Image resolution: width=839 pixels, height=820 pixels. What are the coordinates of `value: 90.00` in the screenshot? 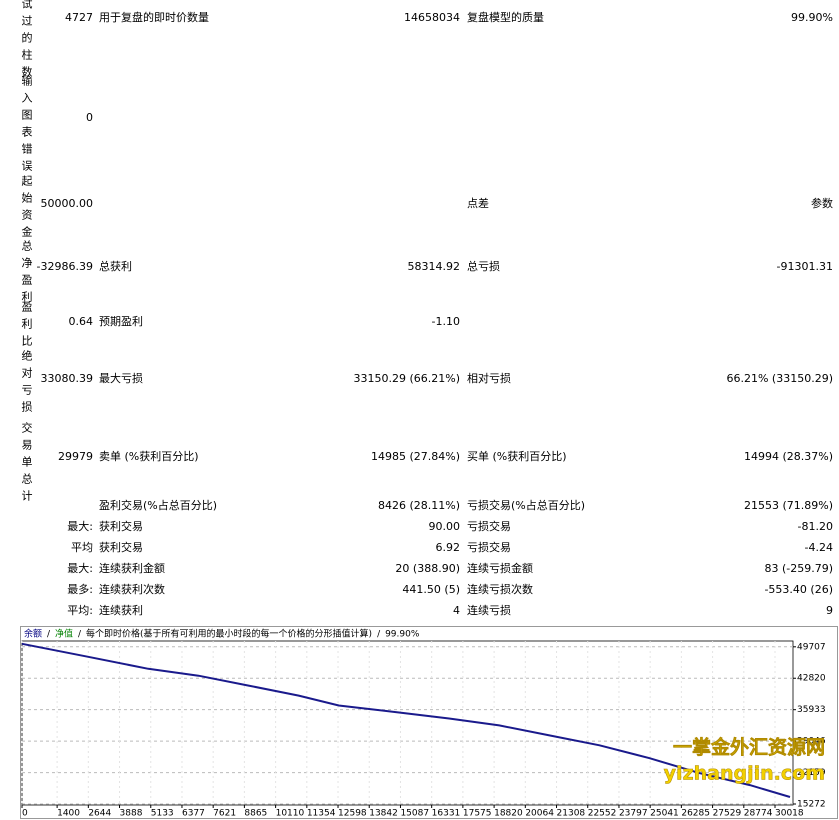 It's located at (444, 526).